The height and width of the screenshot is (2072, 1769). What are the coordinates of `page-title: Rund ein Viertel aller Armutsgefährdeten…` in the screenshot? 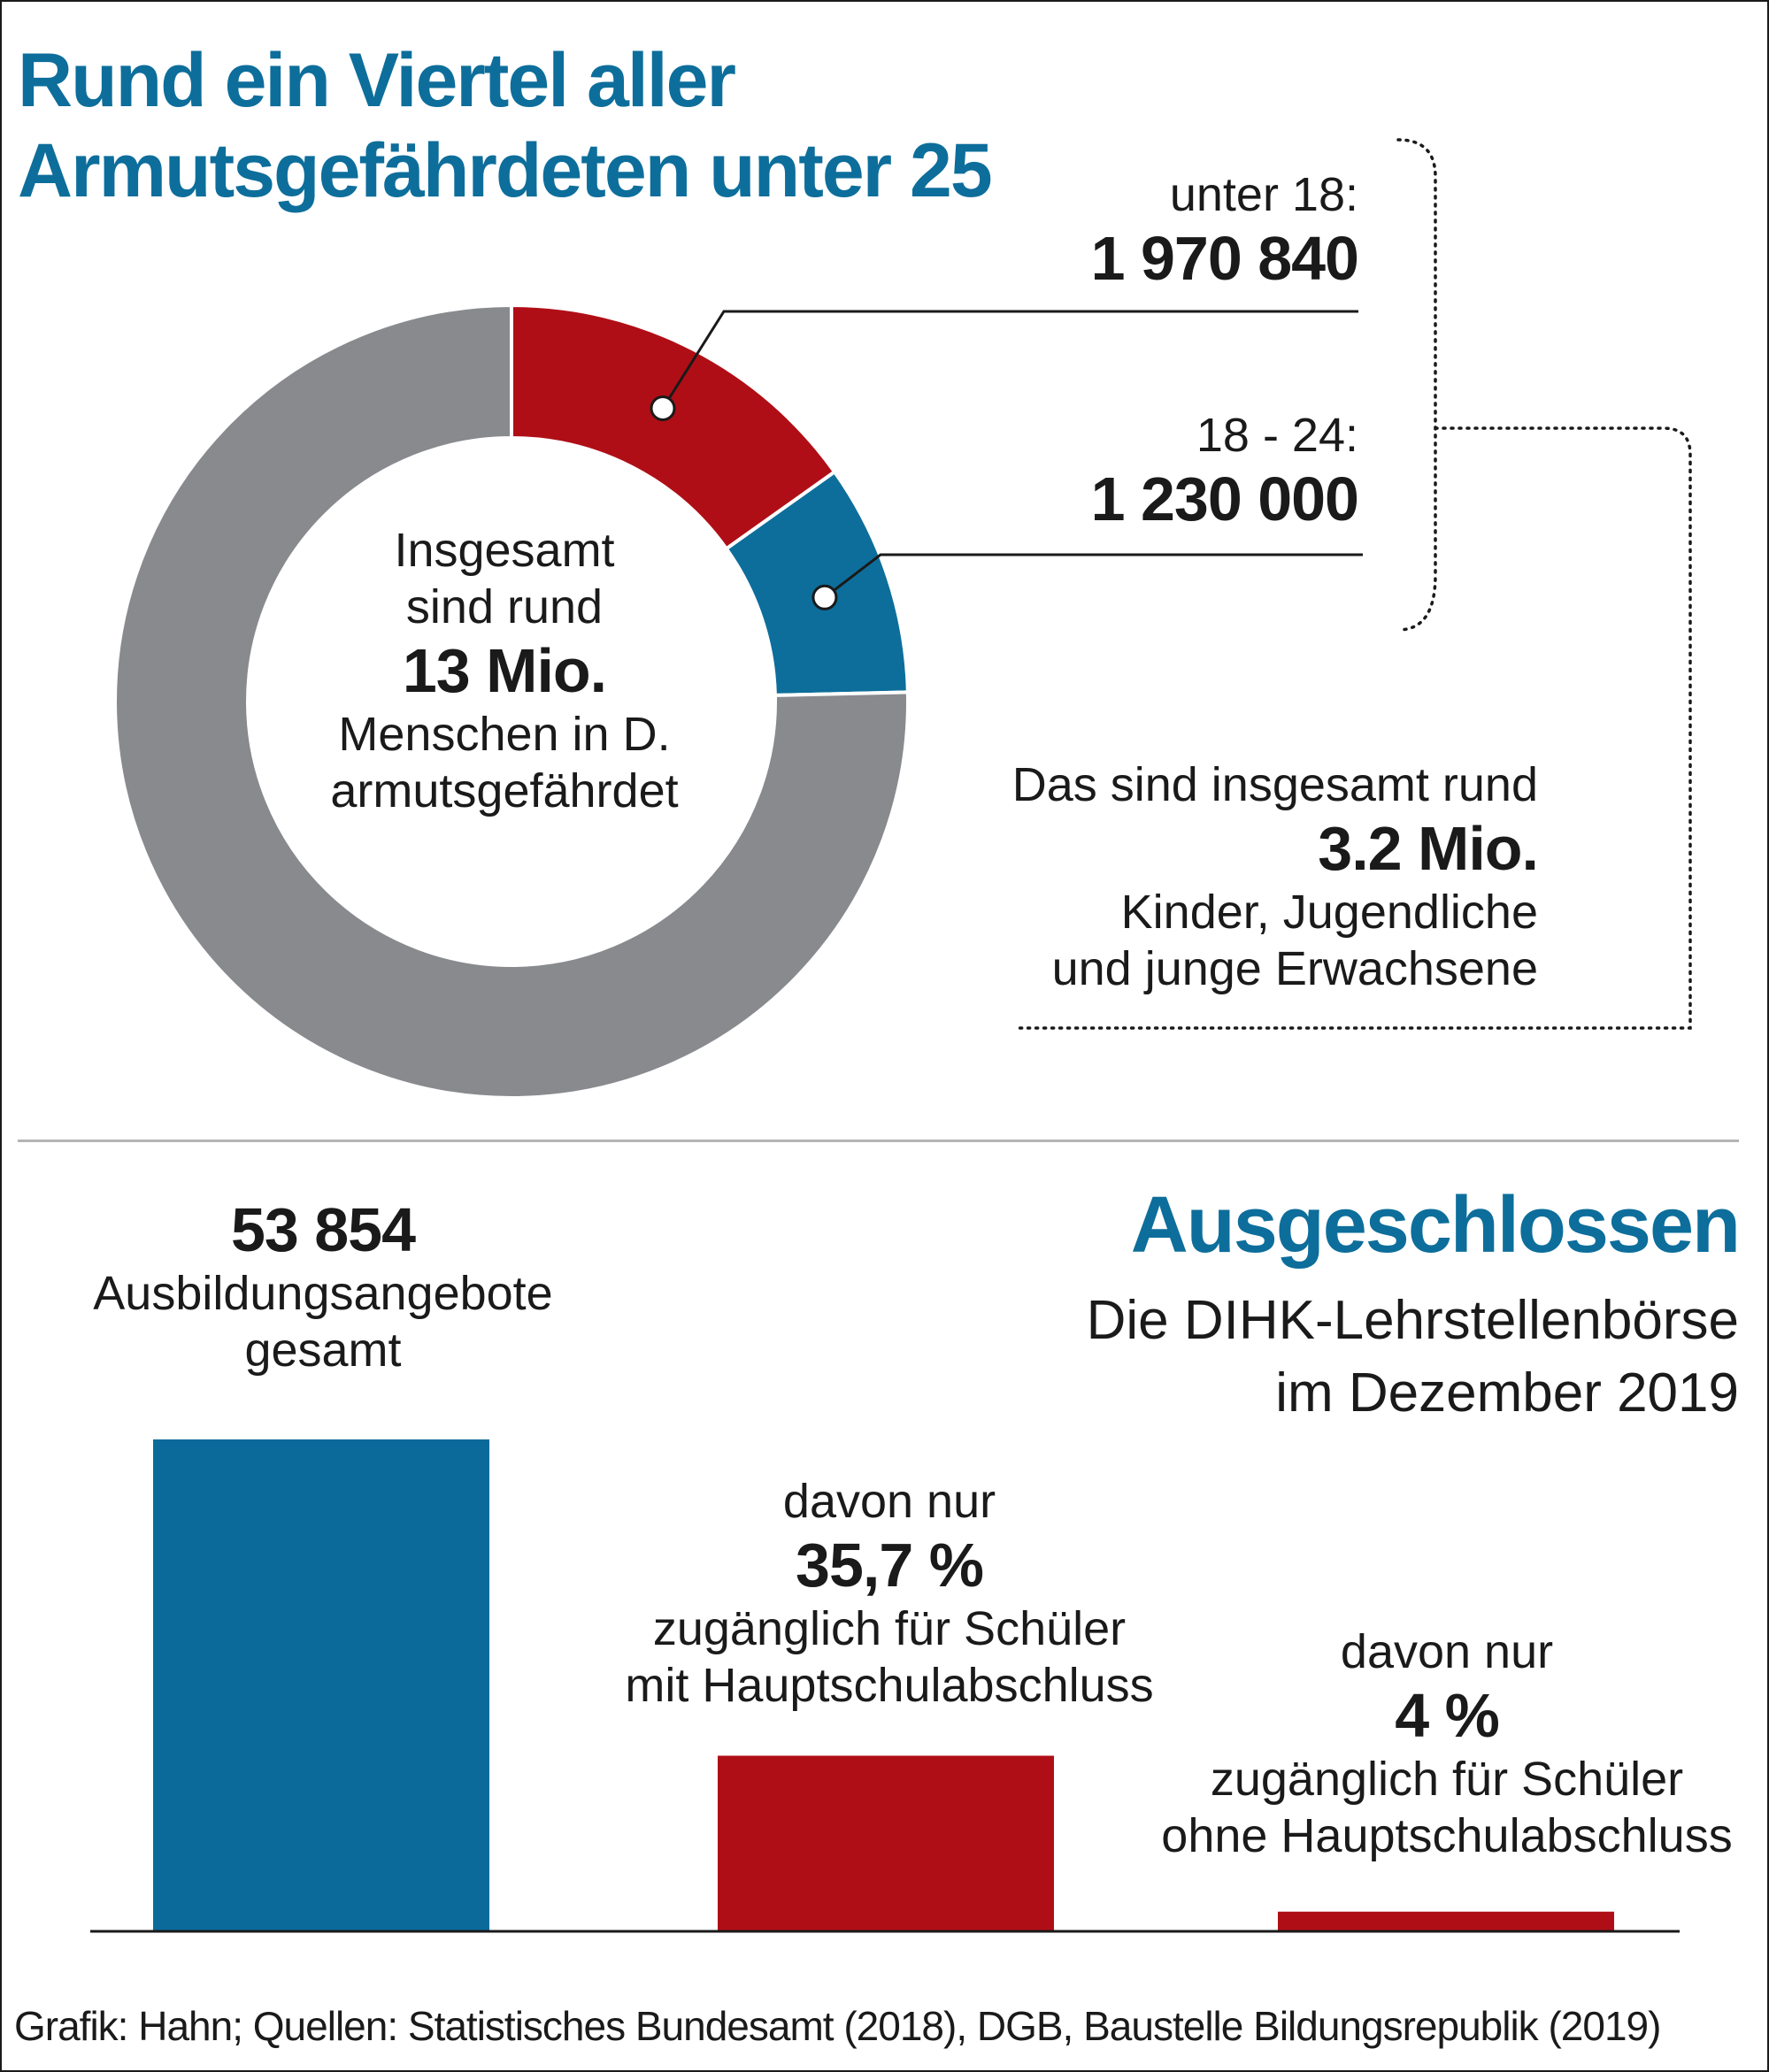 It's located at (549, 125).